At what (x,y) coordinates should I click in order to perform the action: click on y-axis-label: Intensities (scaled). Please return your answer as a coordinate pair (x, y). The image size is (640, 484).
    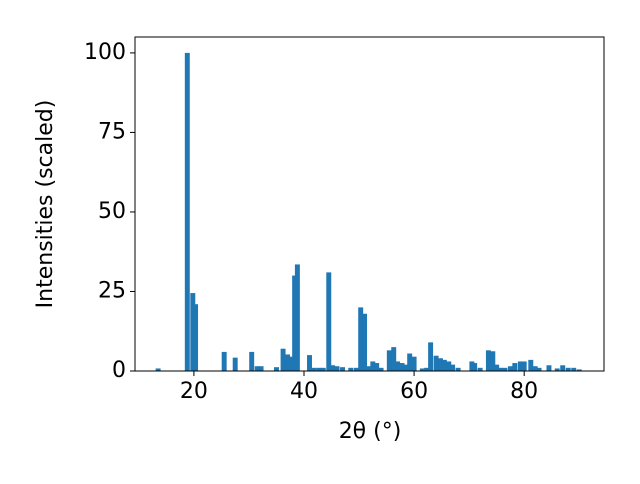
    Looking at the image, I should click on (45, 204).